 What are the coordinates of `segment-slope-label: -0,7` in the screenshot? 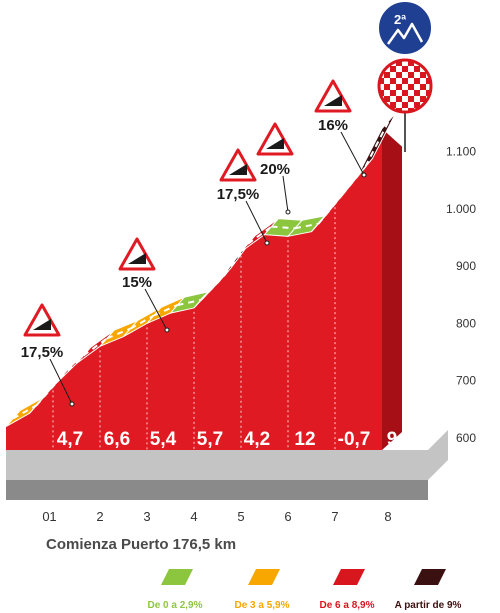 It's located at (354, 439).